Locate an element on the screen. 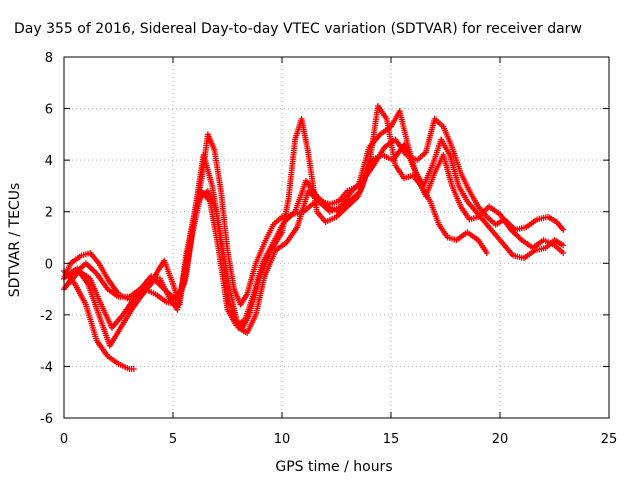 This screenshot has height=480, width=640. x-tick-label: 15 is located at coordinates (391, 439).